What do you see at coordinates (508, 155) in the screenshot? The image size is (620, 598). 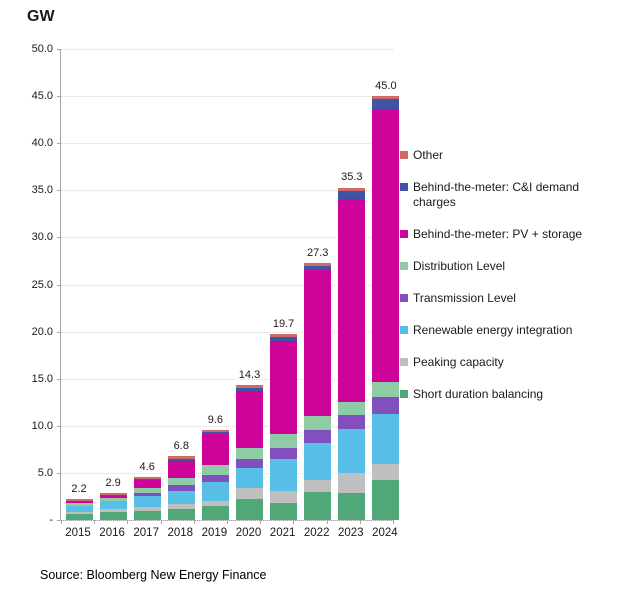 I see `legend-item: Other` at bounding box center [508, 155].